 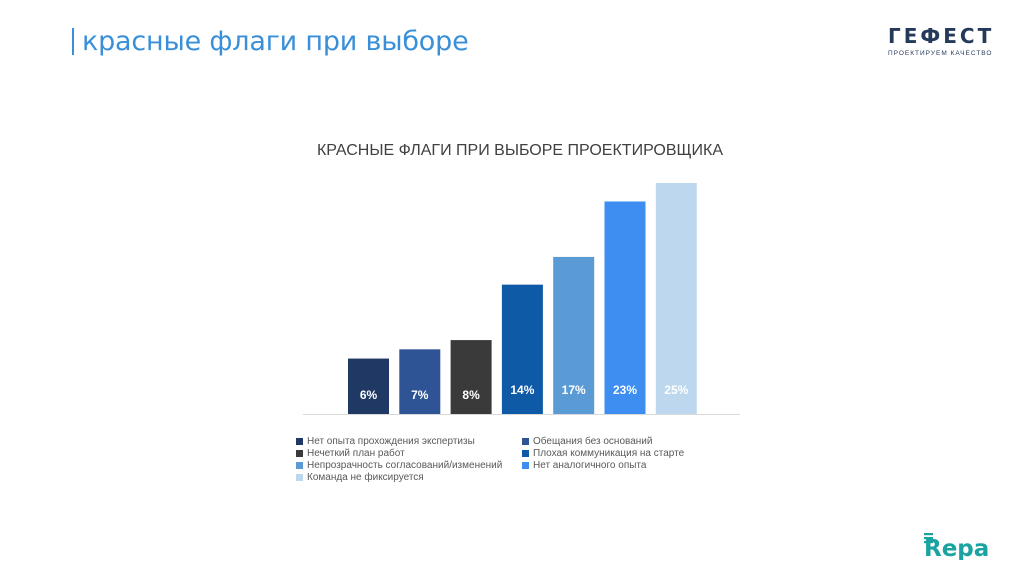 I want to click on legend-item: Команда не фиксируется, so click(x=409, y=477).